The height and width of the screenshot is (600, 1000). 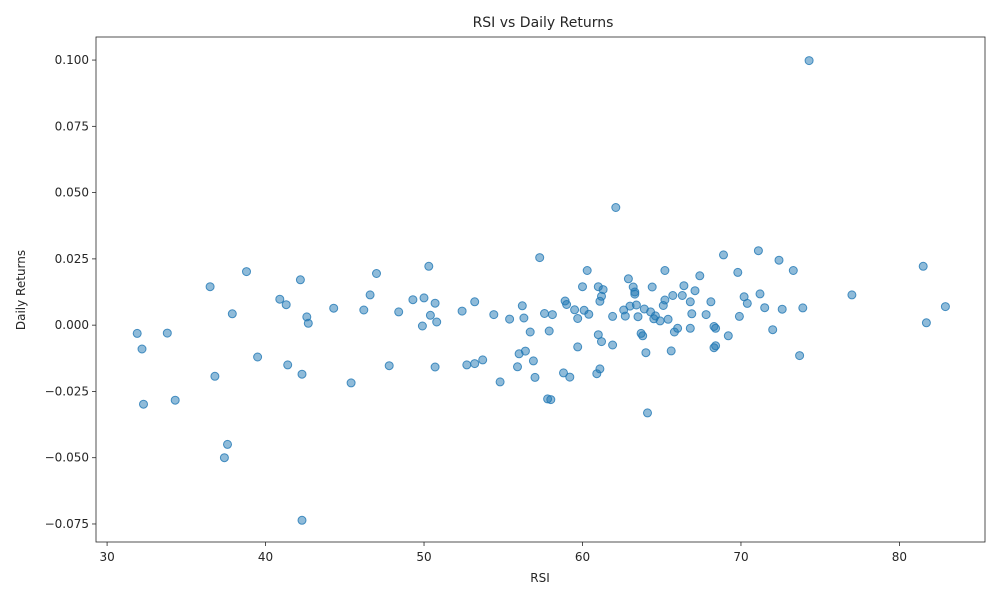 What do you see at coordinates (72, 259) in the screenshot?
I see `y-tick-label: 0.025` at bounding box center [72, 259].